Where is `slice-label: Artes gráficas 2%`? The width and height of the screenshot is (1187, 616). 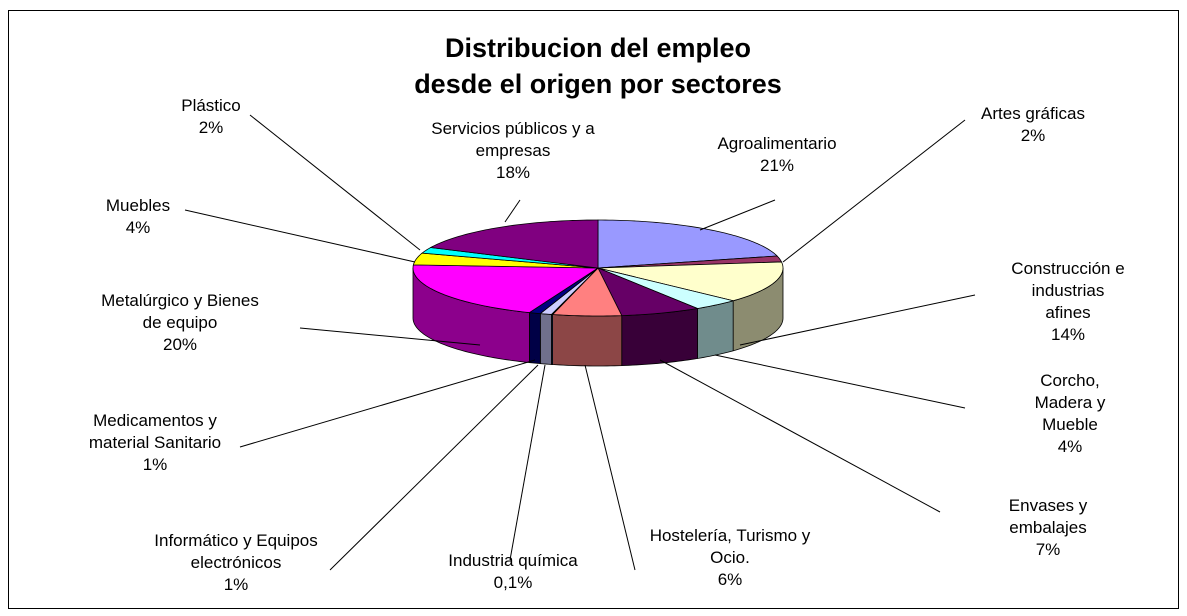
slice-label: Artes gráficas 2% is located at coordinates (1033, 125).